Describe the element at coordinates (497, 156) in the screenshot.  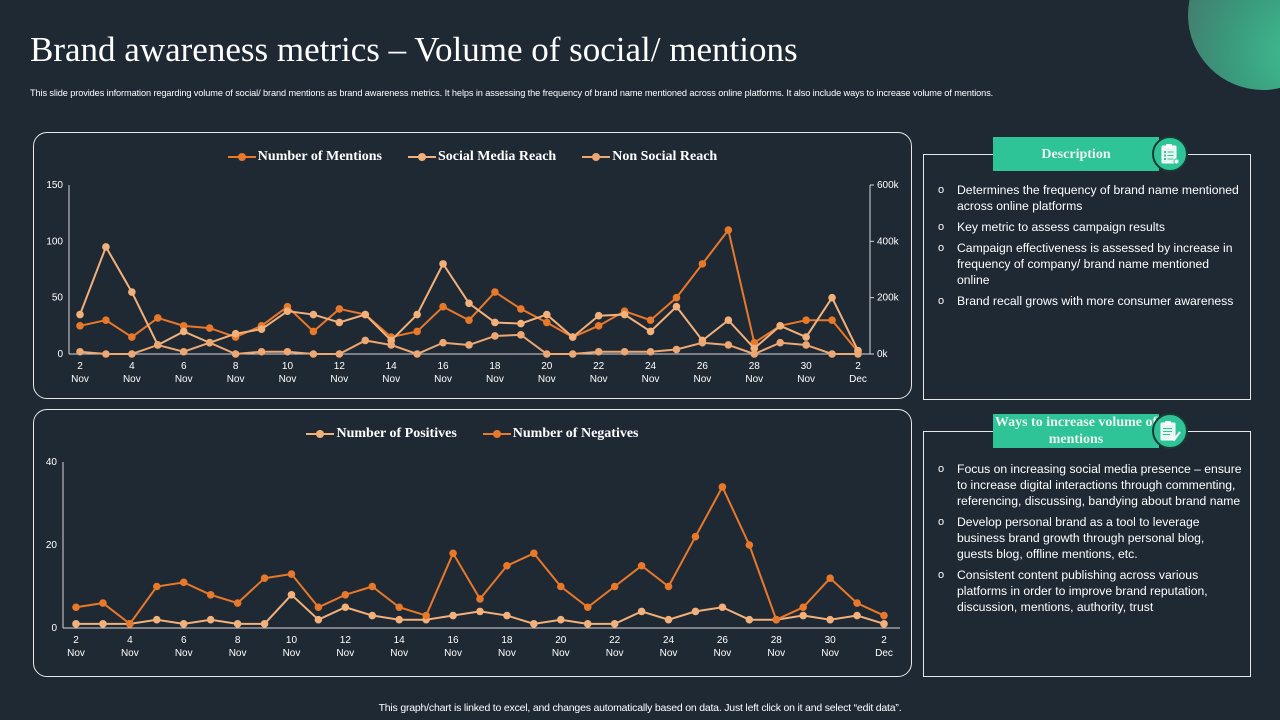
I see `legend-label: Social Media Reach` at that location.